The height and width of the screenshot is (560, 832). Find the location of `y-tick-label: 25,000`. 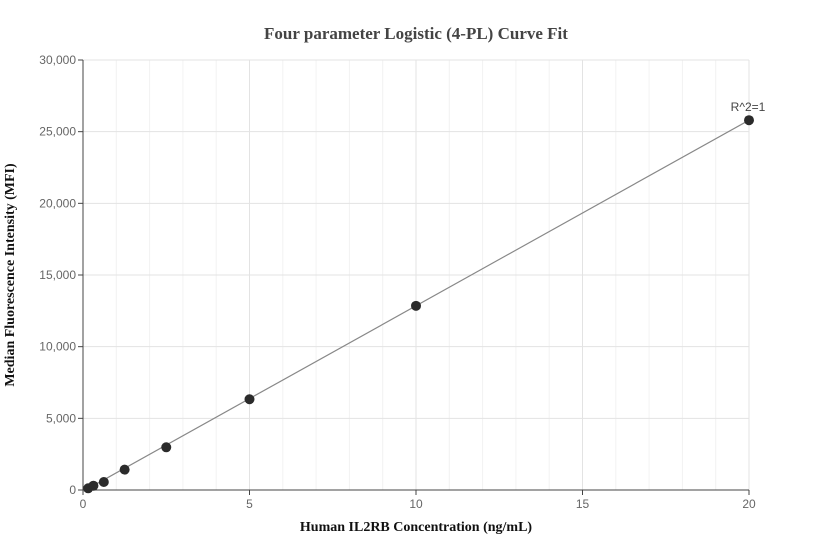

y-tick-label: 25,000 is located at coordinates (57, 132).